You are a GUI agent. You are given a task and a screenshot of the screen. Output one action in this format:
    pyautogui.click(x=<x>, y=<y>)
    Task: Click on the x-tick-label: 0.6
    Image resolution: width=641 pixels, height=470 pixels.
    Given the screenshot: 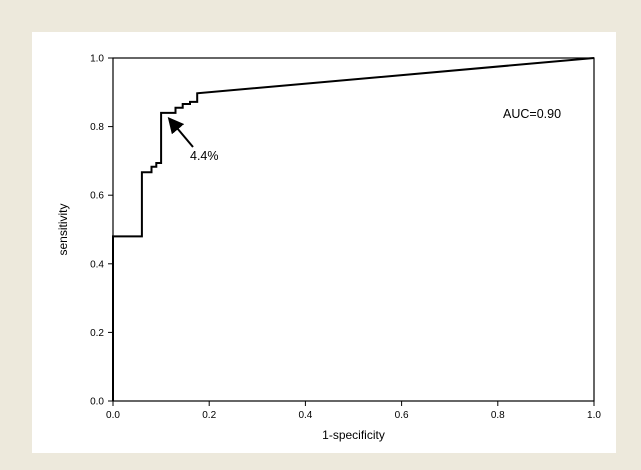 What is the action you would take?
    pyautogui.click(x=402, y=415)
    